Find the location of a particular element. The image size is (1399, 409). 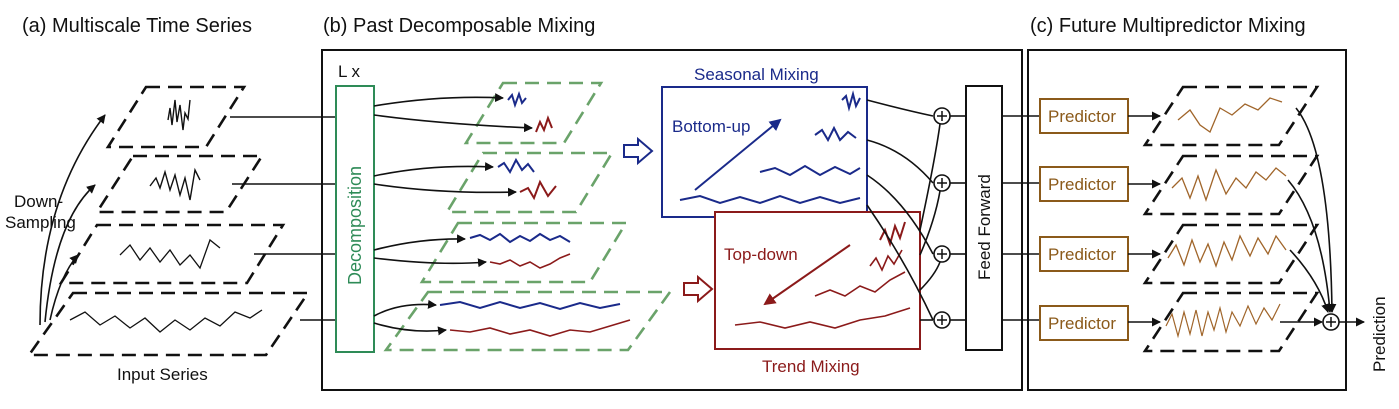

predictor-label-1: Predictor is located at coordinates (1082, 116).